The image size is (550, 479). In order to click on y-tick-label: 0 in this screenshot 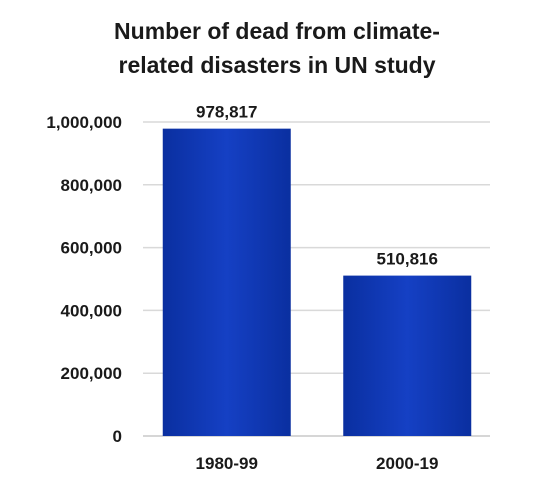, I will do `click(117, 436)`.